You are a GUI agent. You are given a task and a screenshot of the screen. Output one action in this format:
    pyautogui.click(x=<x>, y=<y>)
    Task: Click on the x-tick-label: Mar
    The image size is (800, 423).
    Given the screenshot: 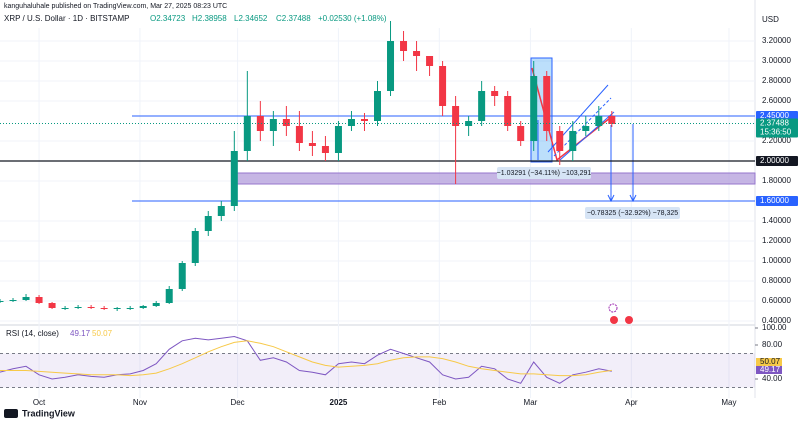 What is the action you would take?
    pyautogui.click(x=531, y=402)
    